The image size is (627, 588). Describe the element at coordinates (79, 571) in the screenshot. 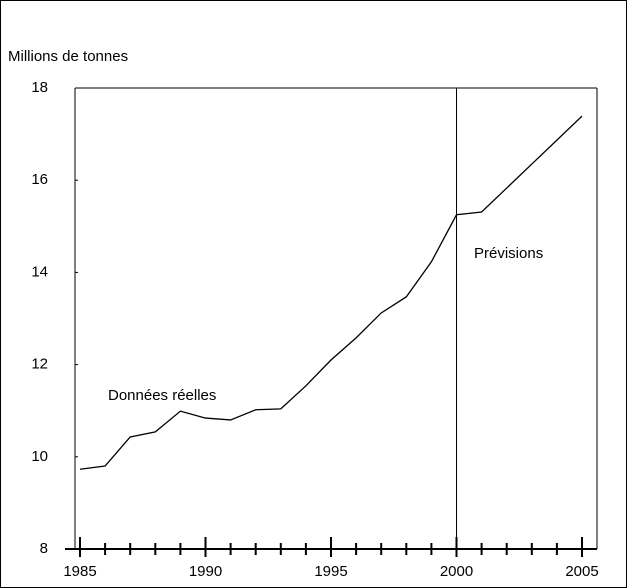

I see `x-tick-label: 1985` at that location.